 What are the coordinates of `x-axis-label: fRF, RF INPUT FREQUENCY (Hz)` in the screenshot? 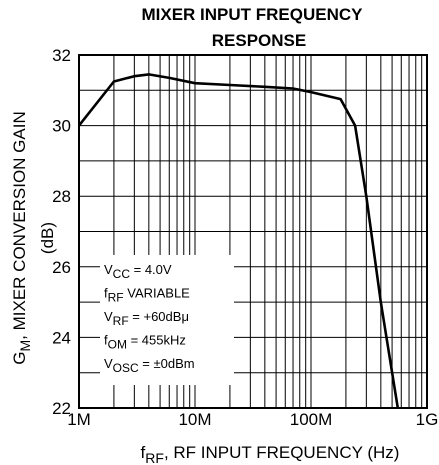 It's located at (270, 454).